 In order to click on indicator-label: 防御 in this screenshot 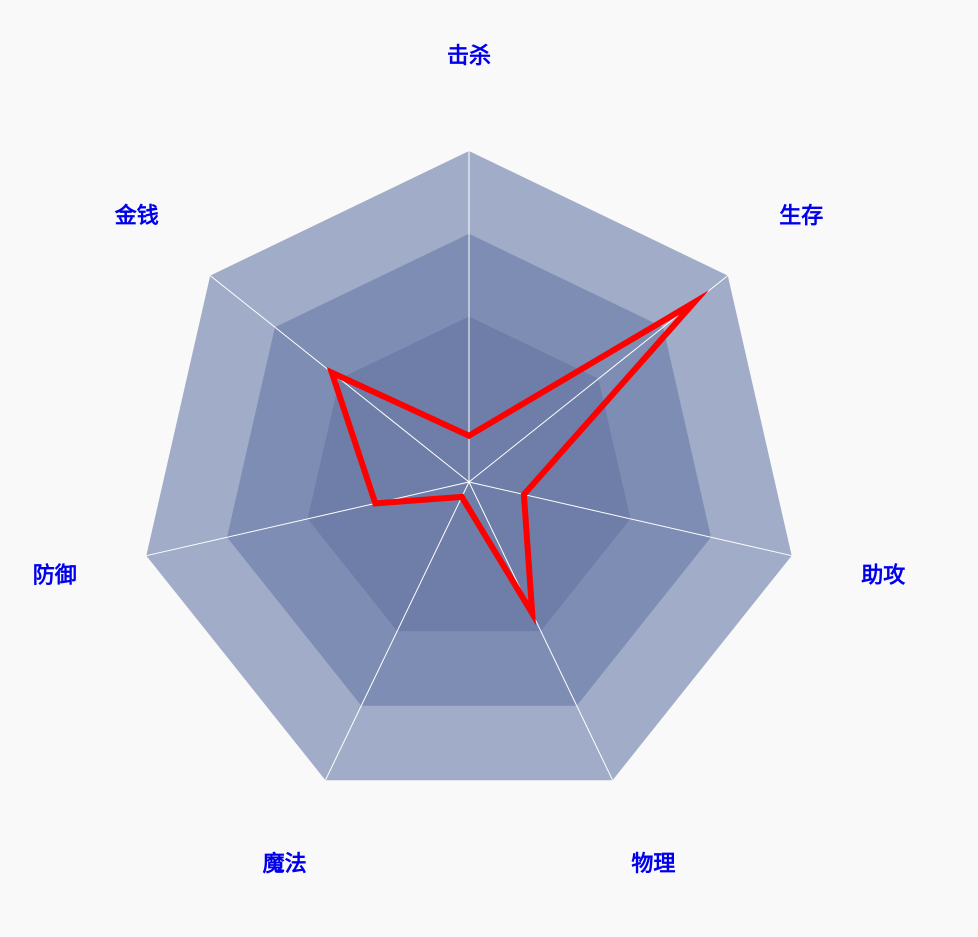, I will do `click(55, 576)`.